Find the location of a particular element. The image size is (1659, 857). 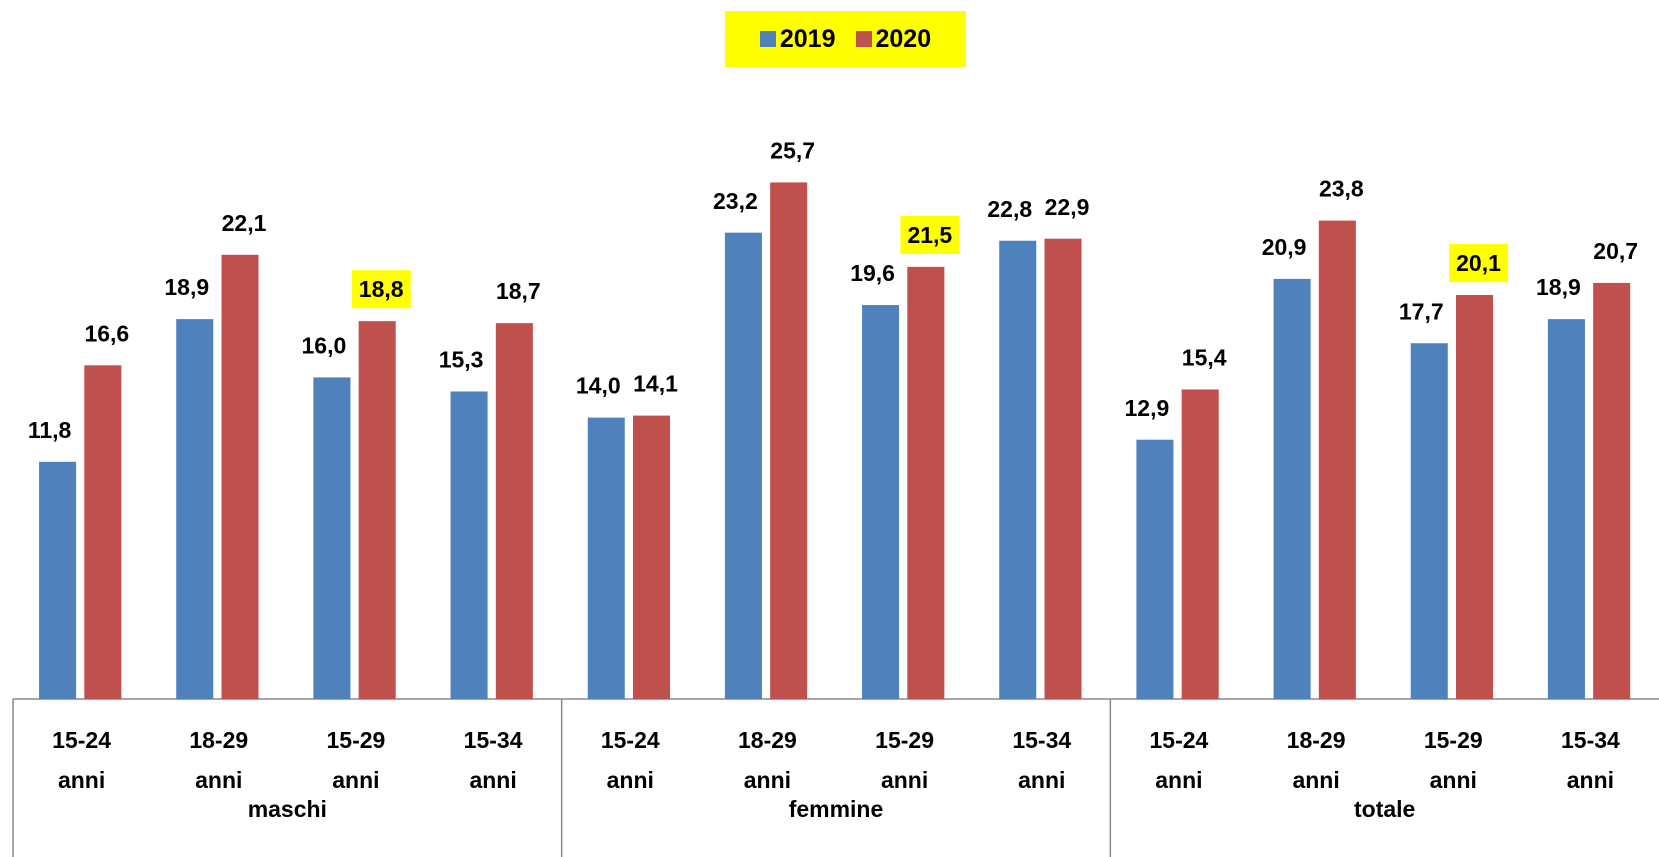

data-label: 18,7 is located at coordinates (518, 291).